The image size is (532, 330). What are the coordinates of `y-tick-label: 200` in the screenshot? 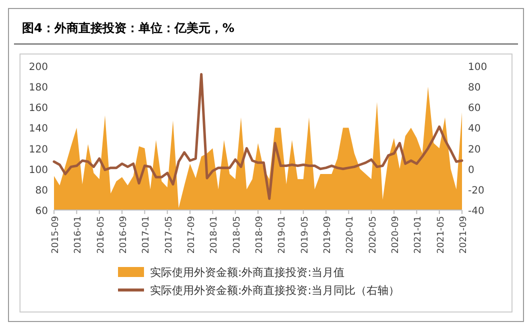 It's located at (38, 67).